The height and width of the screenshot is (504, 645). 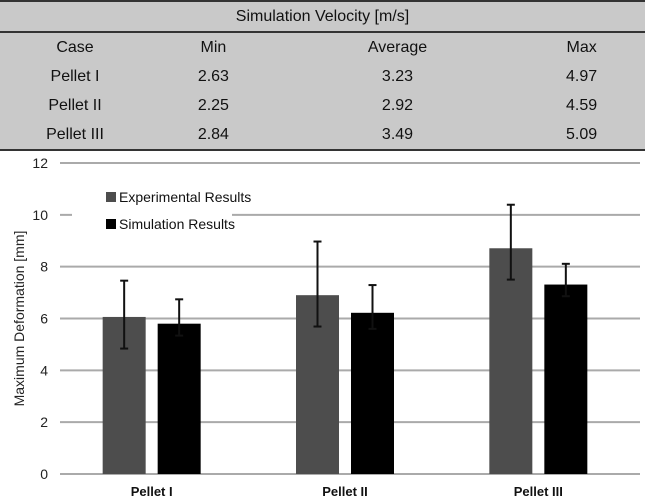 What do you see at coordinates (44, 267) in the screenshot?
I see `y-tick-label: 8` at bounding box center [44, 267].